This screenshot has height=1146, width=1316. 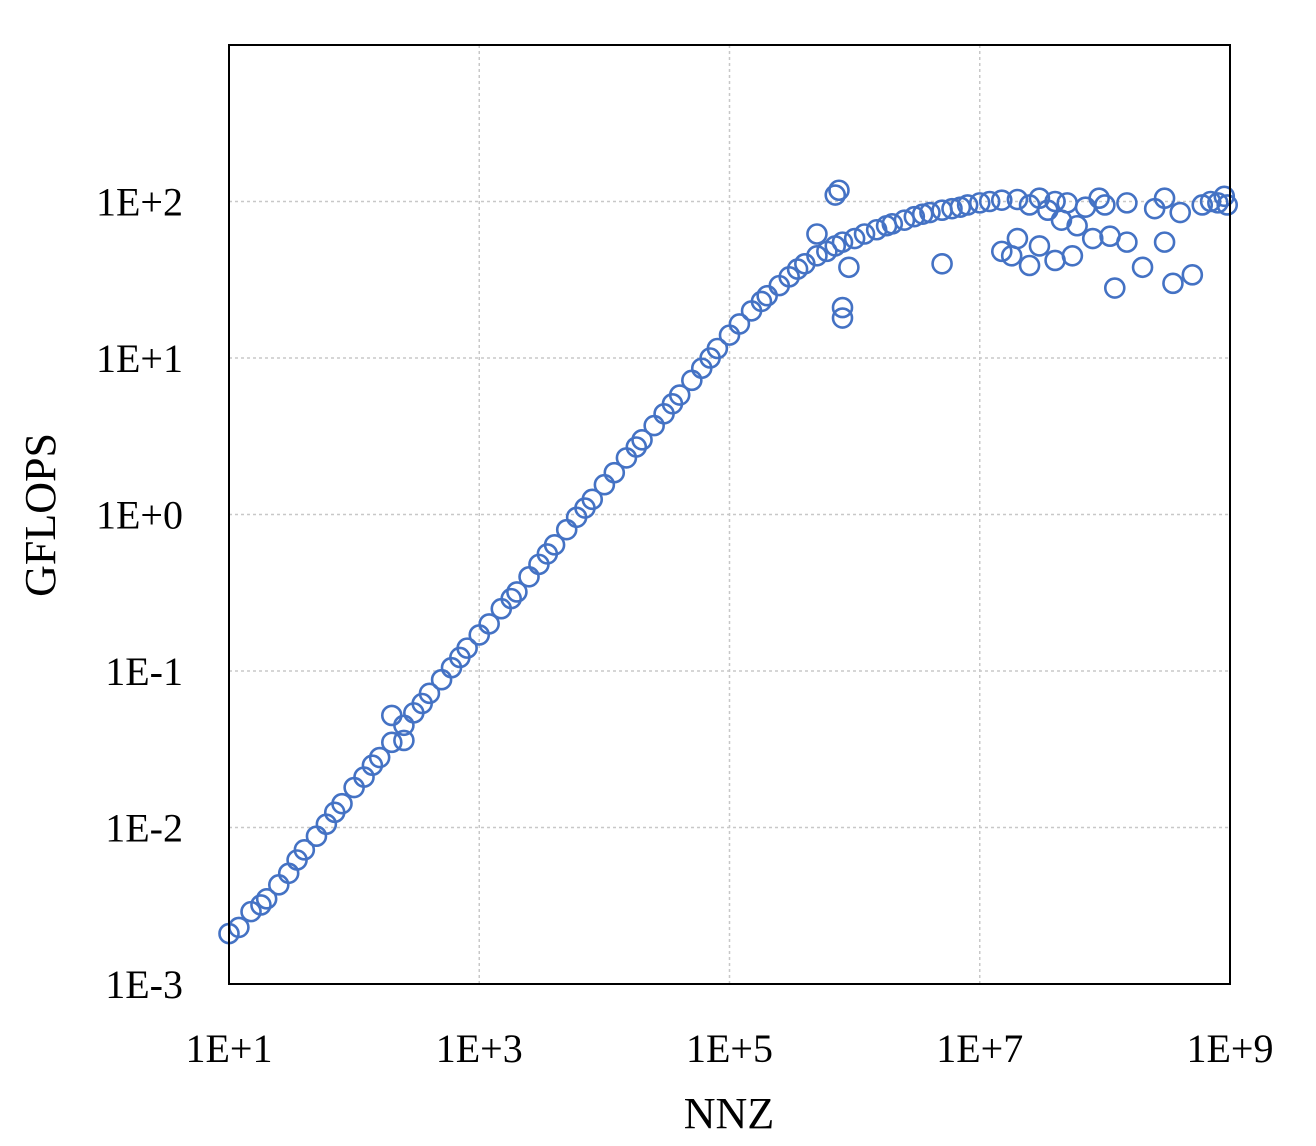 I want to click on y-tick-label: 1E-3, so click(x=144, y=984).